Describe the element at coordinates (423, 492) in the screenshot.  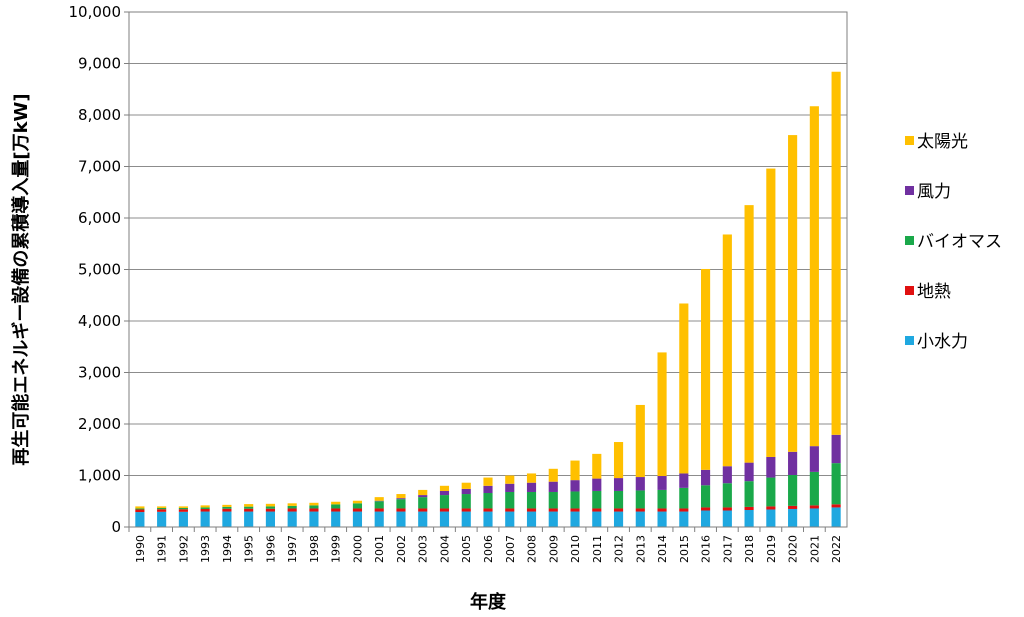
I see `bar-segment-太陽光-2003` at that location.